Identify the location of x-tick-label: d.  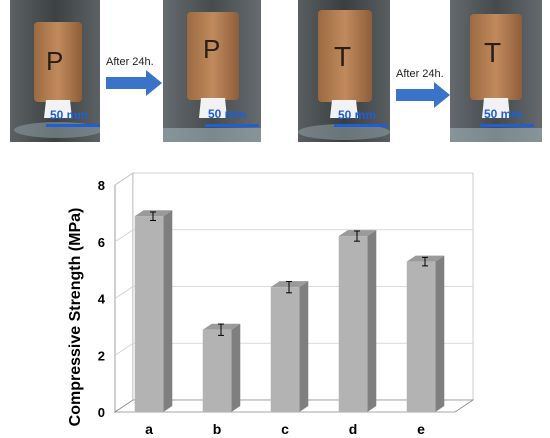
(353, 429).